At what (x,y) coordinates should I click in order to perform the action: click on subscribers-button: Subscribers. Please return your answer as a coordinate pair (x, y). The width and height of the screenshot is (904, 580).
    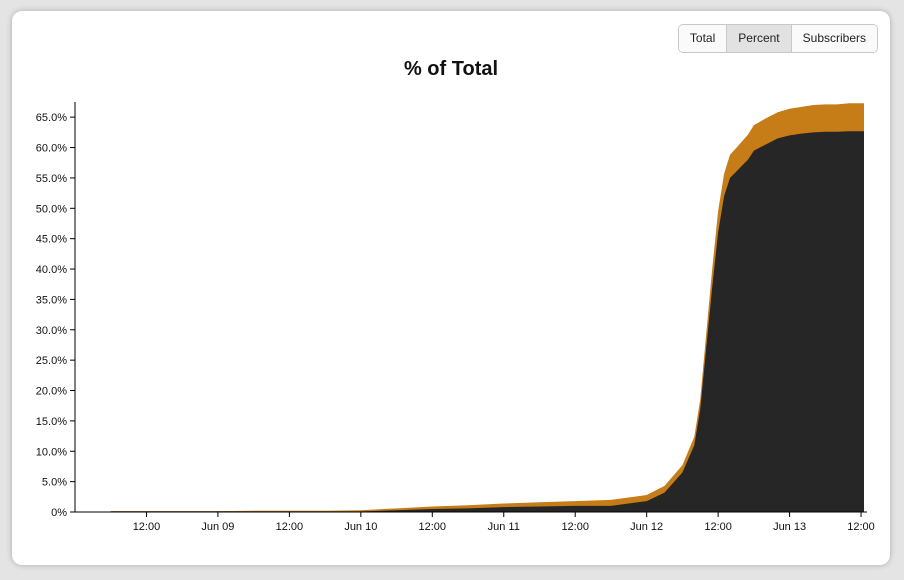
    Looking at the image, I should click on (834, 38).